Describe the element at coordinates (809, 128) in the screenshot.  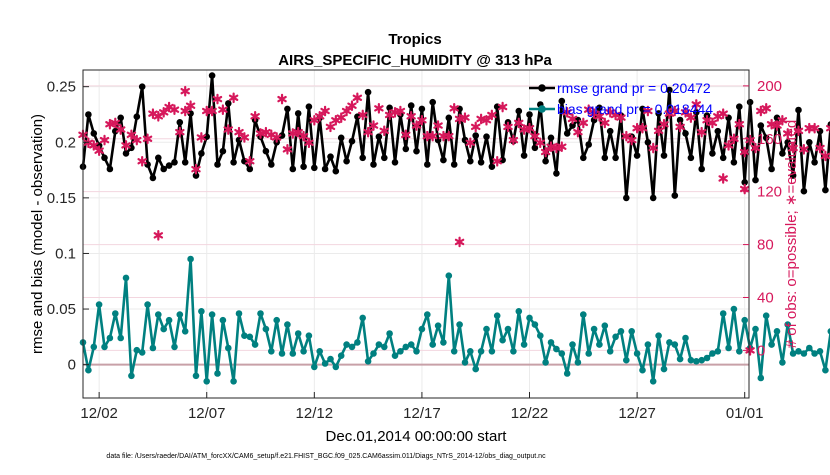
I see `obs-point` at that location.